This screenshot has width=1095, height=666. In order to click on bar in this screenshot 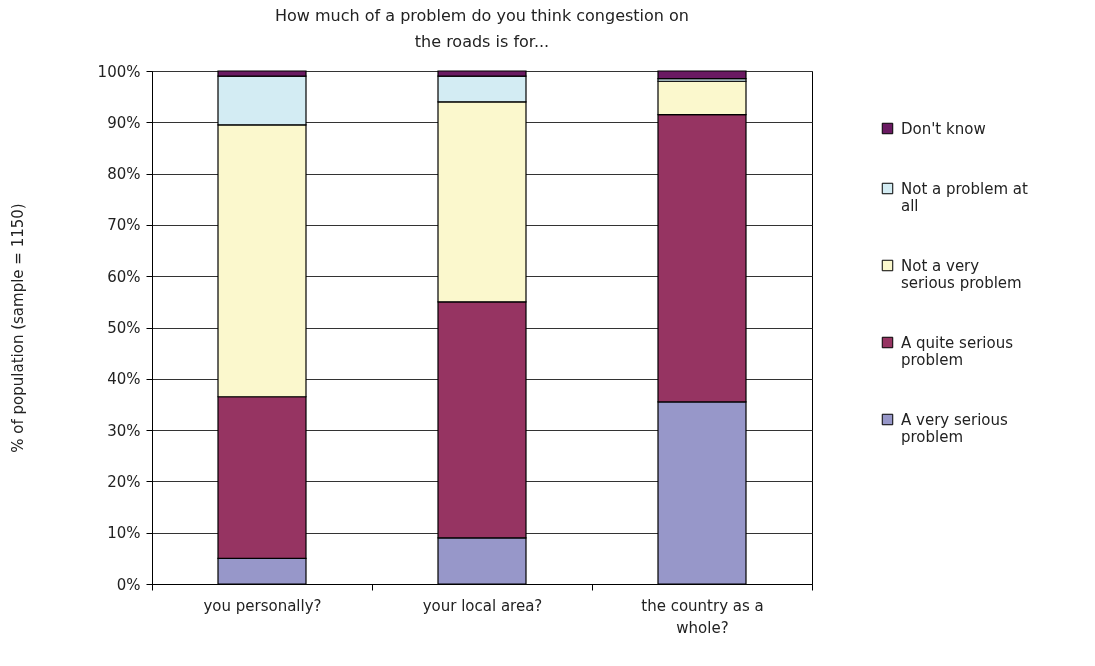, I will do `click(702, 75)`.